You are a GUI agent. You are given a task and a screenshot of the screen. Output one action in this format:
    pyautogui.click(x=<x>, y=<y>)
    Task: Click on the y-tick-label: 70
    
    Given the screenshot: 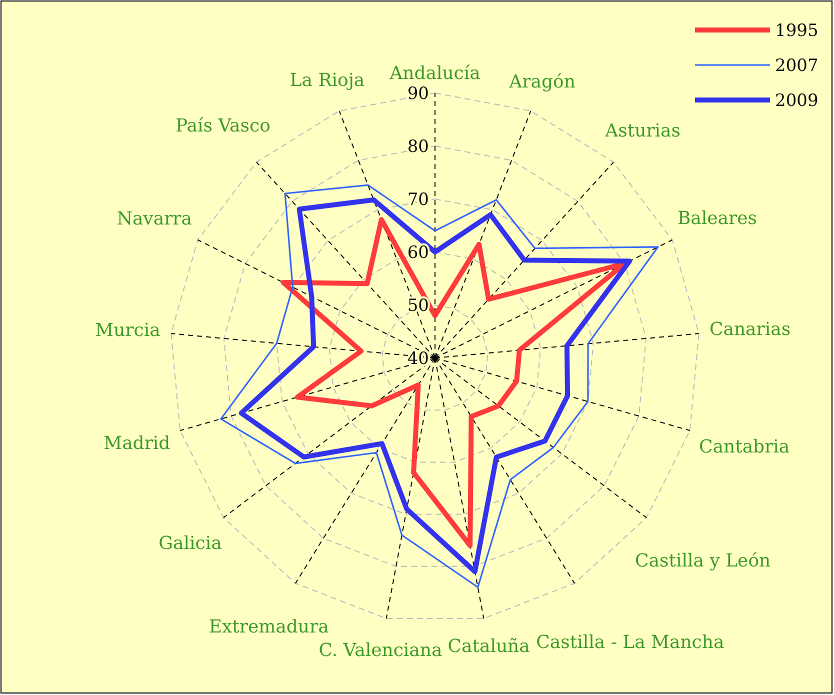 What is the action you would take?
    pyautogui.click(x=418, y=200)
    